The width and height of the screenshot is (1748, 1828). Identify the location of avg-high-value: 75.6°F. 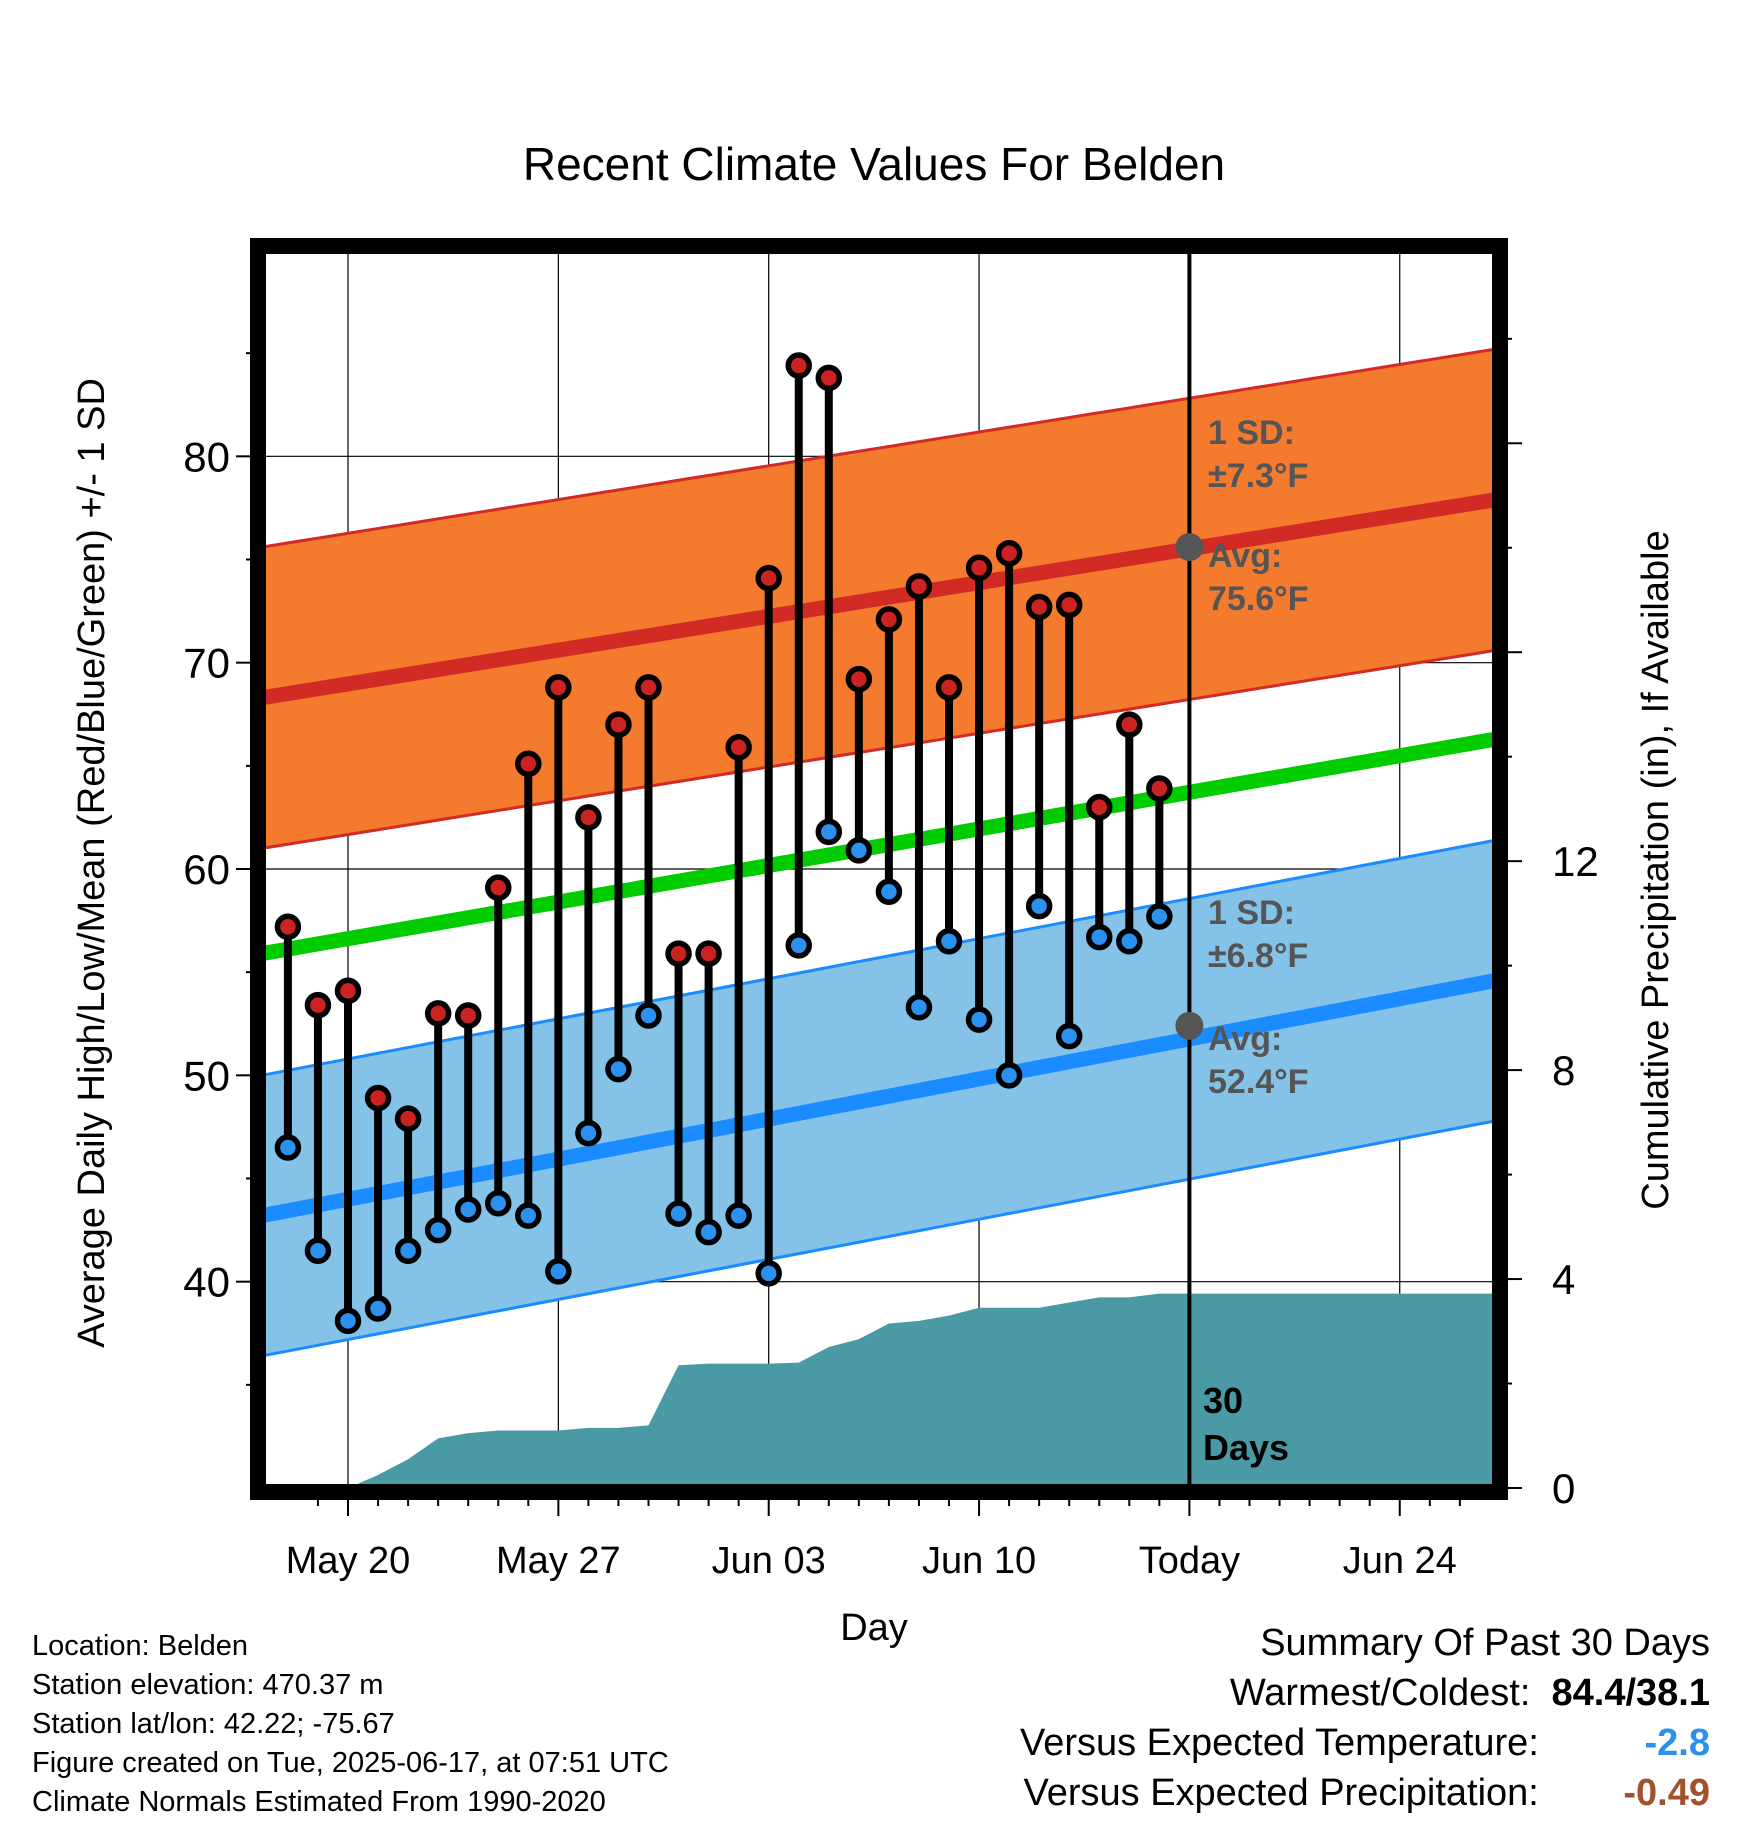
(1258, 599).